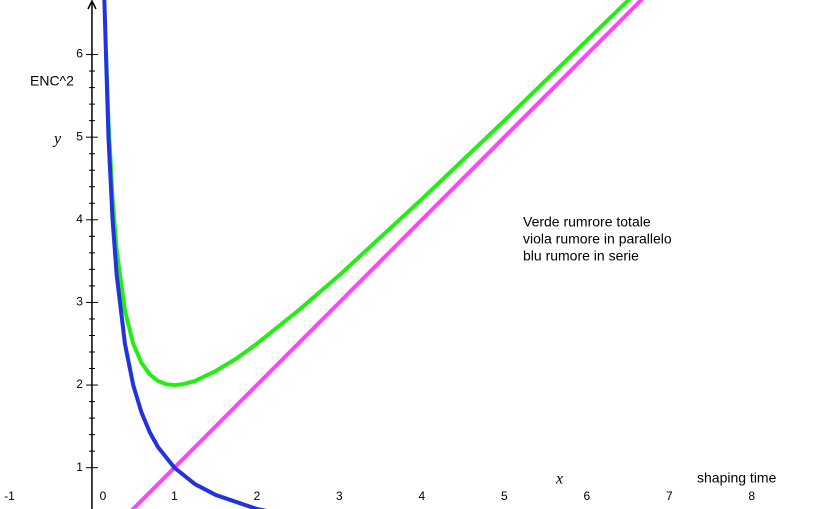 This screenshot has width=826, height=509. What do you see at coordinates (257, 496) in the screenshot?
I see `x-tick-label: 2` at bounding box center [257, 496].